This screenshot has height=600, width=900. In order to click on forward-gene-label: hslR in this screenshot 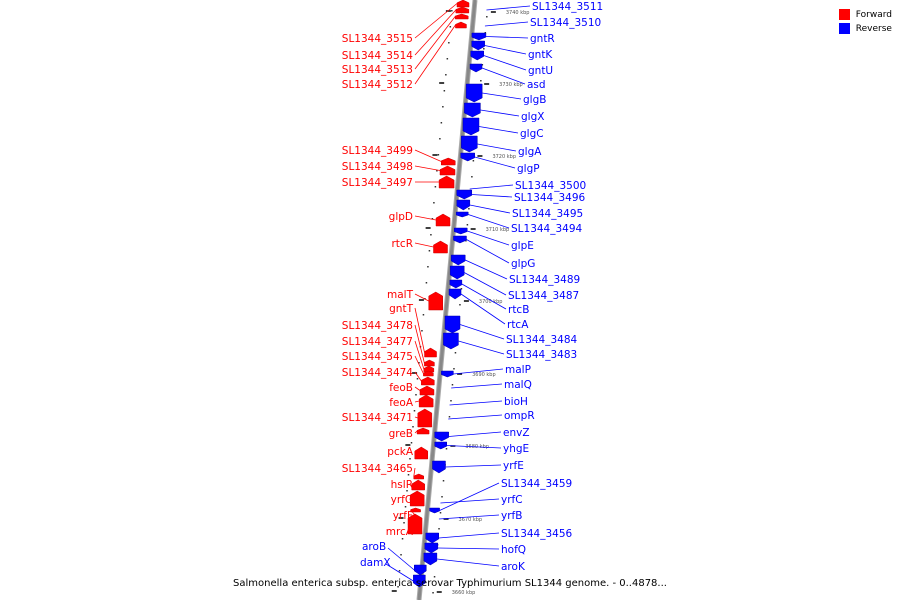, I will do `click(402, 485)`.